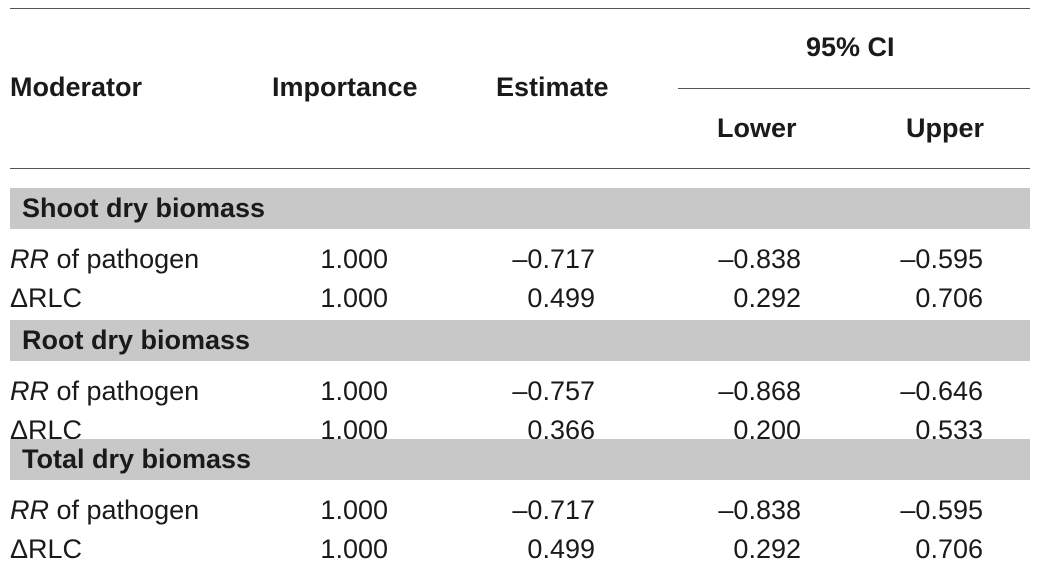 The width and height of the screenshot is (1039, 572). I want to click on section-title: Total dry biomass, so click(137, 459).